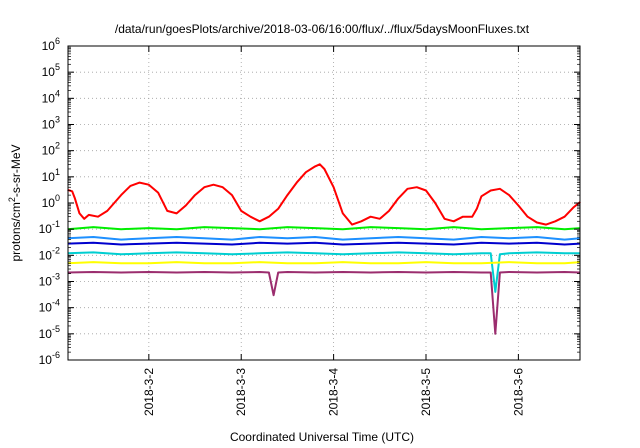 The image size is (640, 448). What do you see at coordinates (49, 227) in the screenshot?
I see `y-tick-label: 10⁻¹` at bounding box center [49, 227].